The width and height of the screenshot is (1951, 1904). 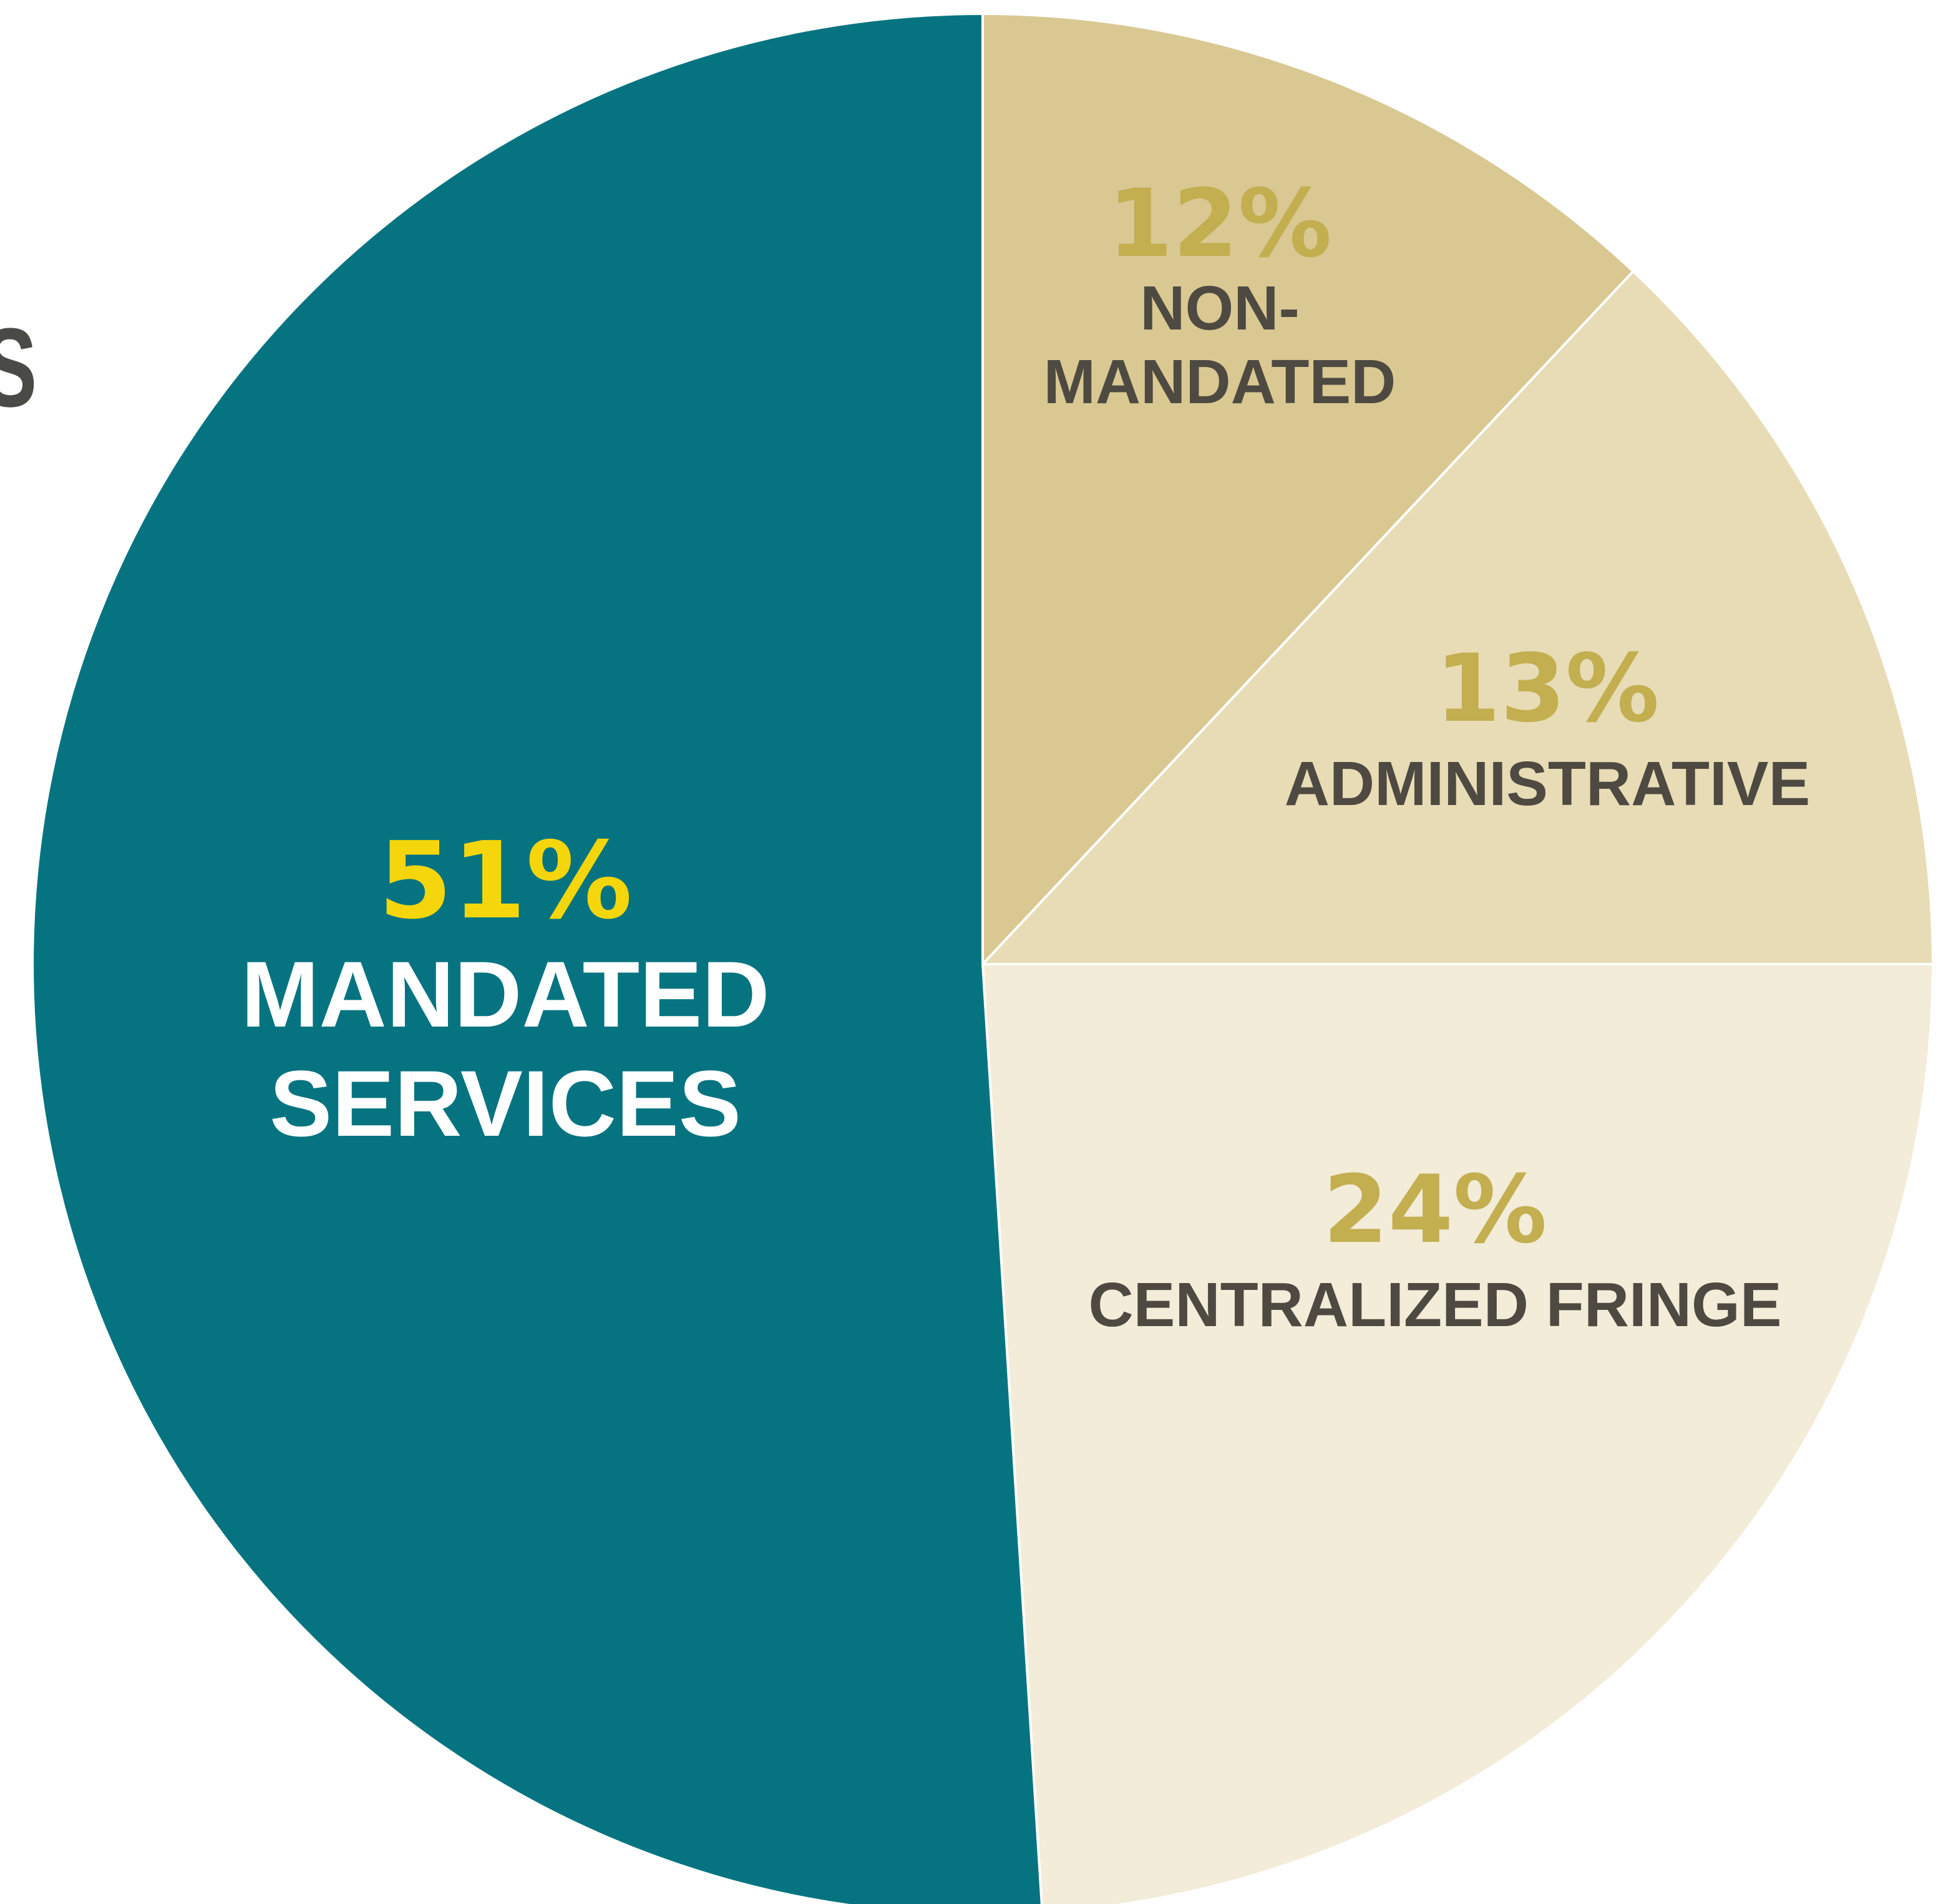 What do you see at coordinates (1434, 1305) in the screenshot?
I see `pie-slice-3-label-line-1: CENTRALIZED FRINGE` at bounding box center [1434, 1305].